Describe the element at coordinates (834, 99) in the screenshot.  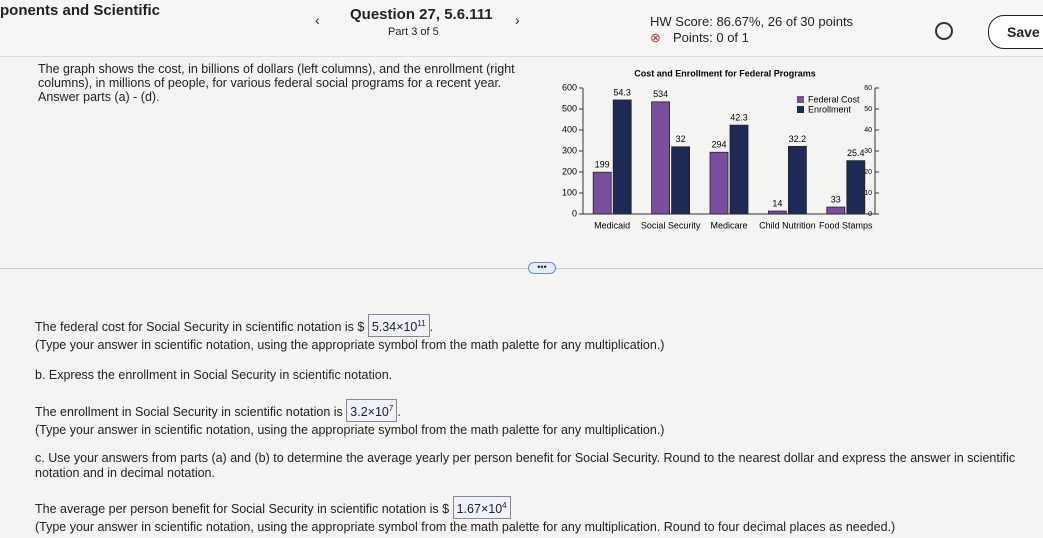
I see `legend-label: Federal Cost` at that location.